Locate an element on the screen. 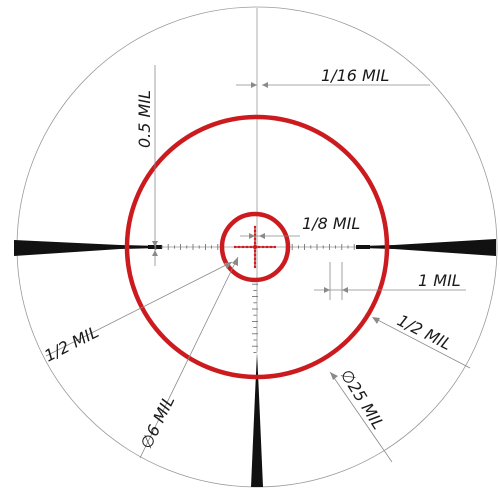  left-post is located at coordinates (87, 248).